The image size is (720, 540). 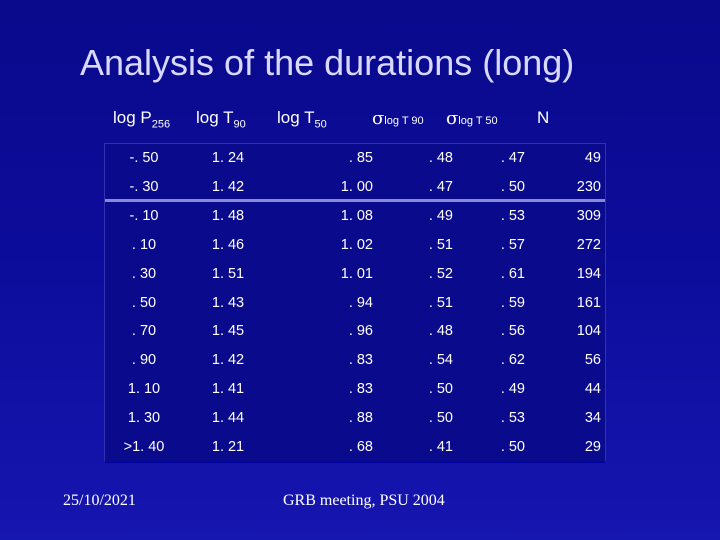 What do you see at coordinates (588, 331) in the screenshot?
I see `table-cell: 104` at bounding box center [588, 331].